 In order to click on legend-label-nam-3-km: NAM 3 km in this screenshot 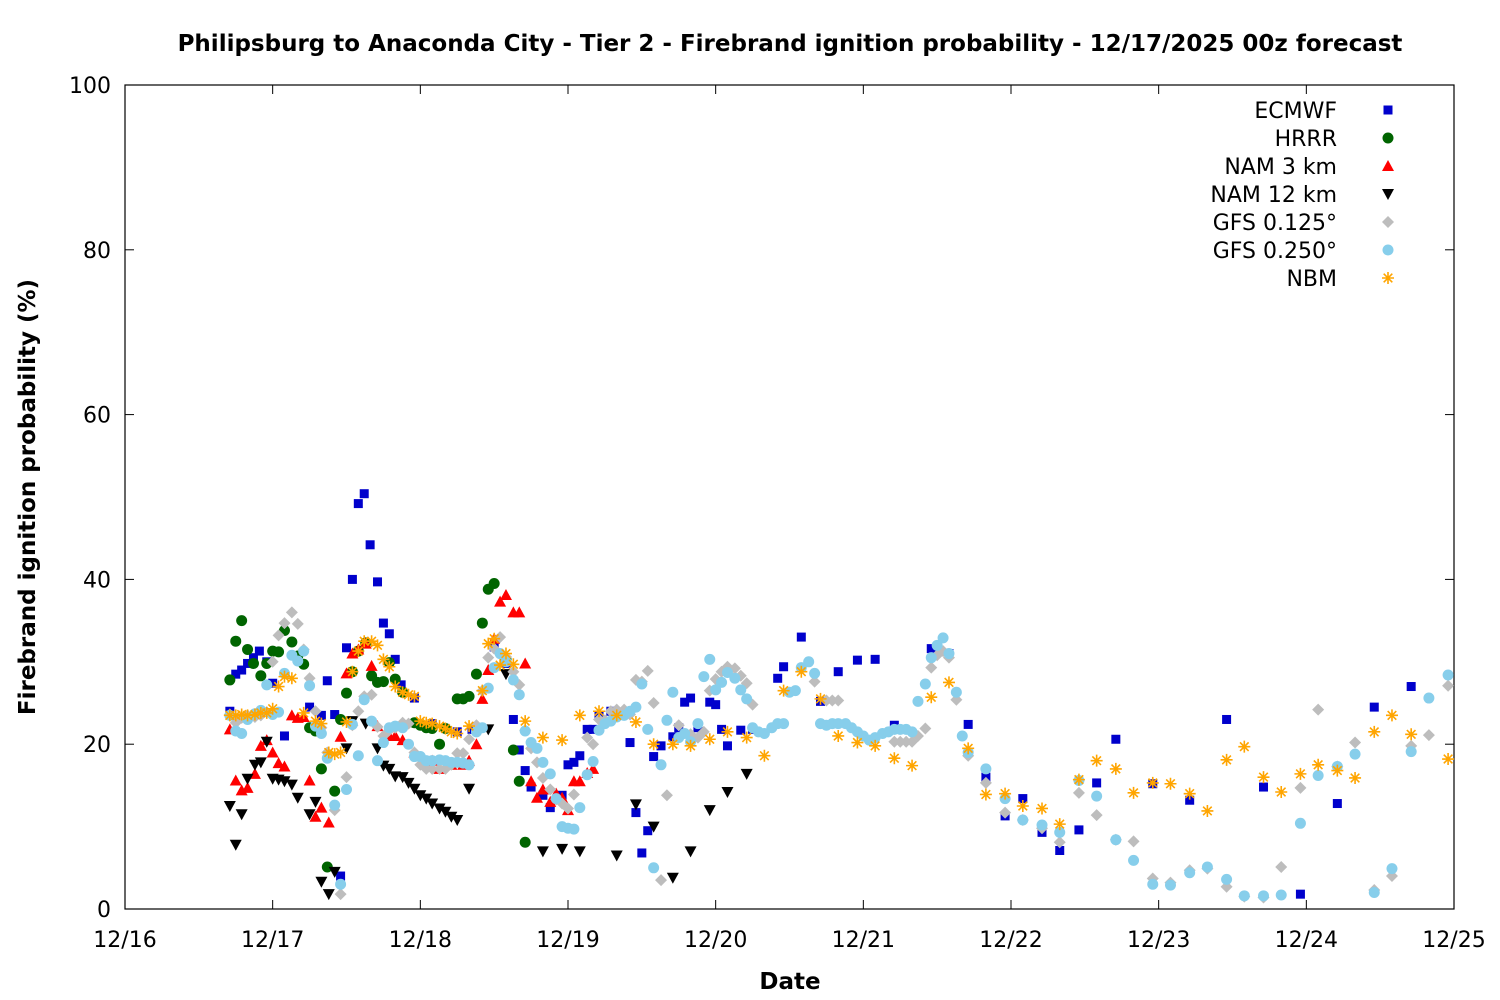, I will do `click(1280, 167)`.